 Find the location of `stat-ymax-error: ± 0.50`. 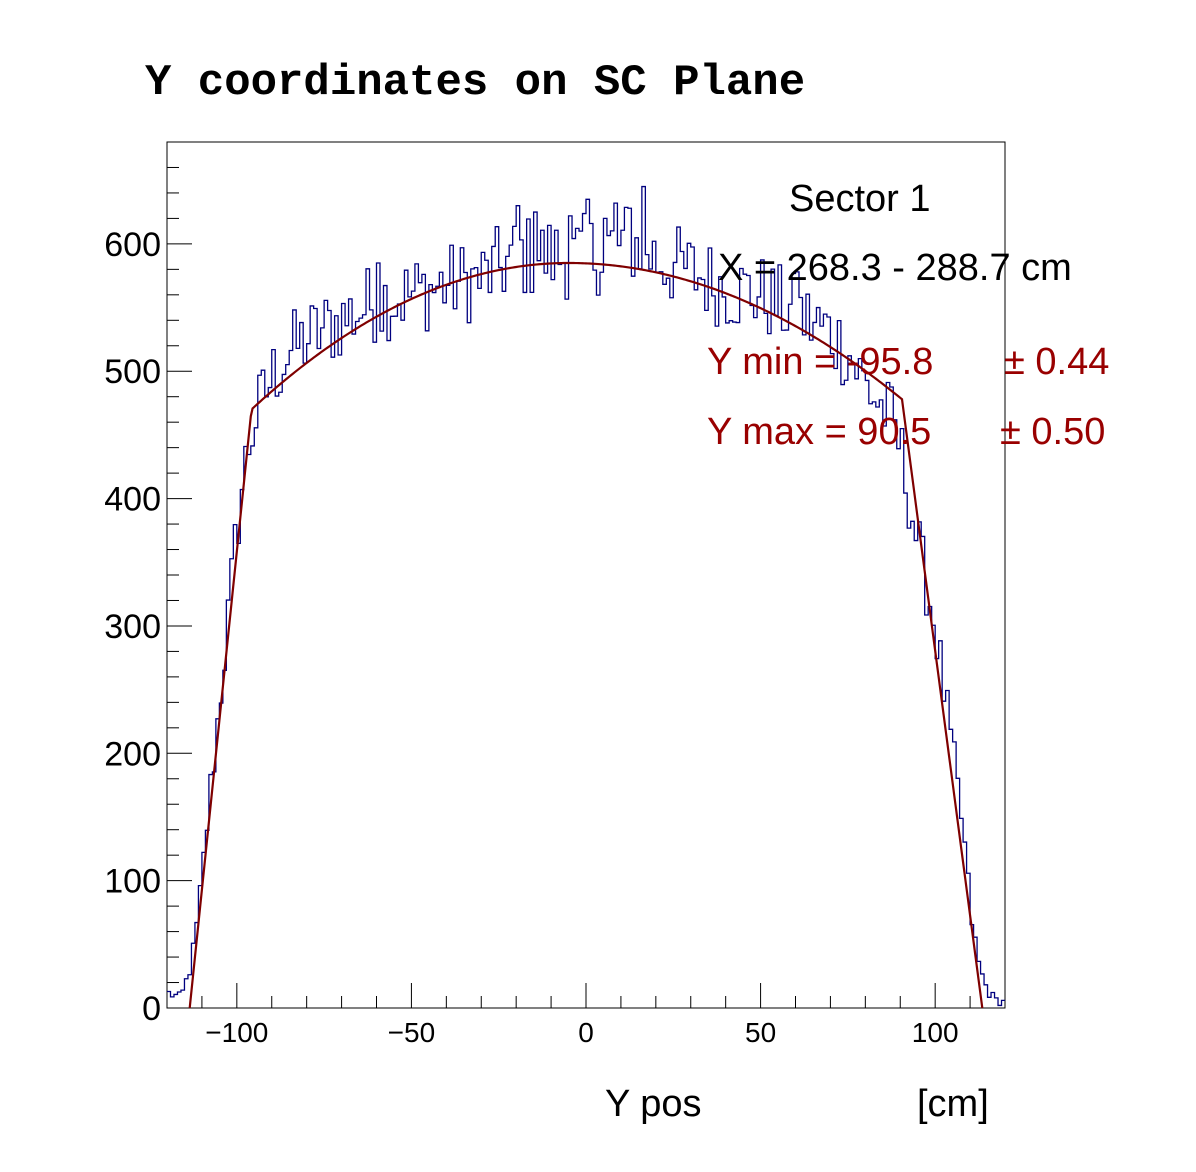

stat-ymax-error: ± 0.50 is located at coordinates (1052, 432).